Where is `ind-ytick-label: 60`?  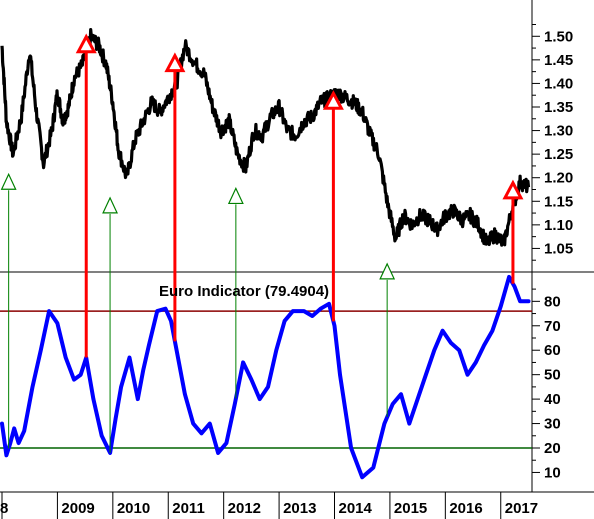 ind-ytick-label: 60 is located at coordinates (552, 350).